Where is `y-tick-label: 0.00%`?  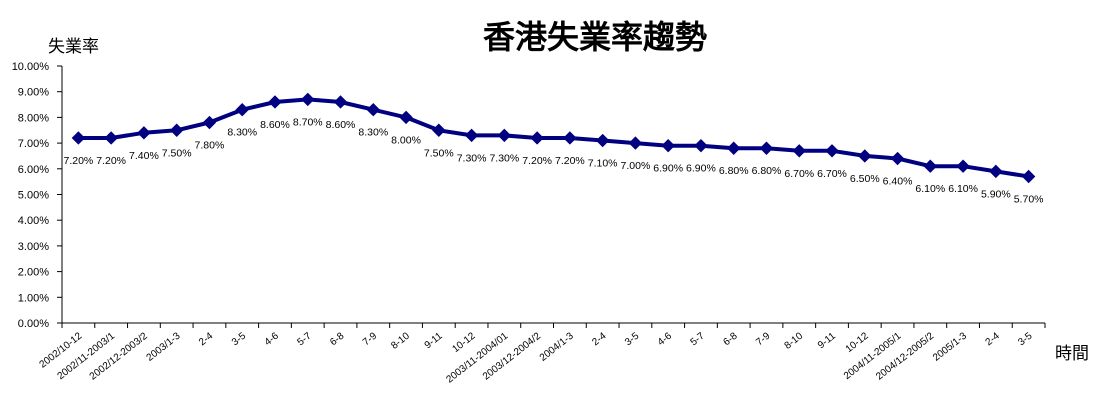 y-tick-label: 0.00% is located at coordinates (33, 324).